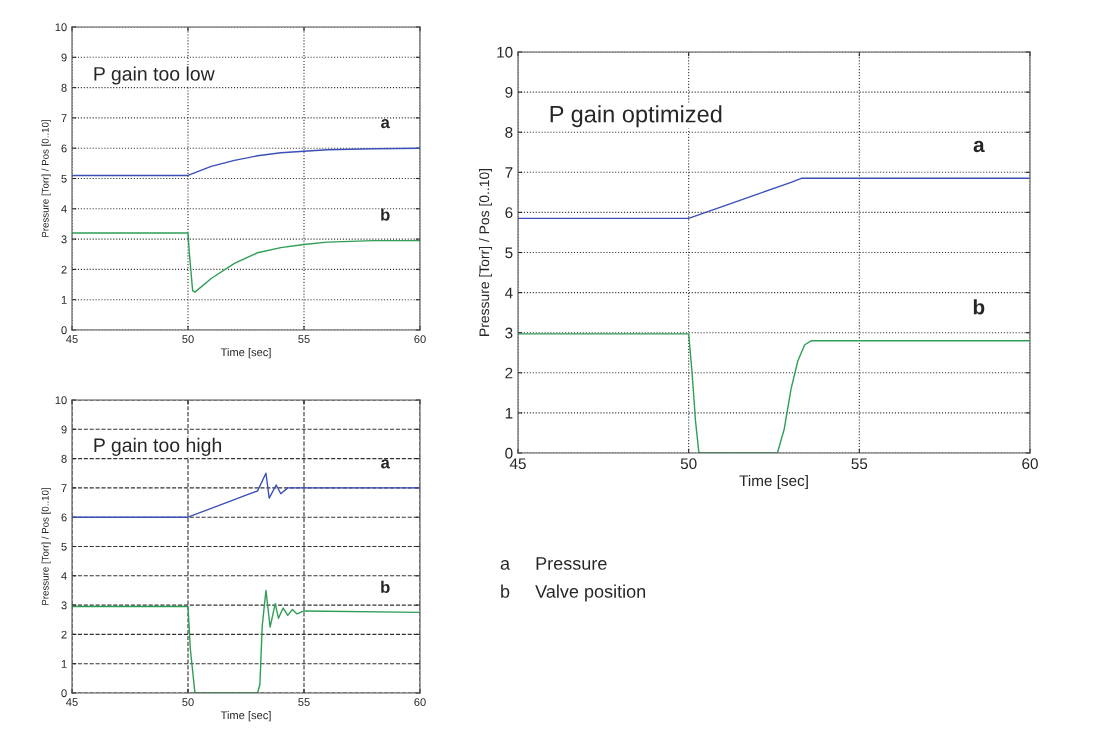  I want to click on text: P gain too high, so click(158, 446).